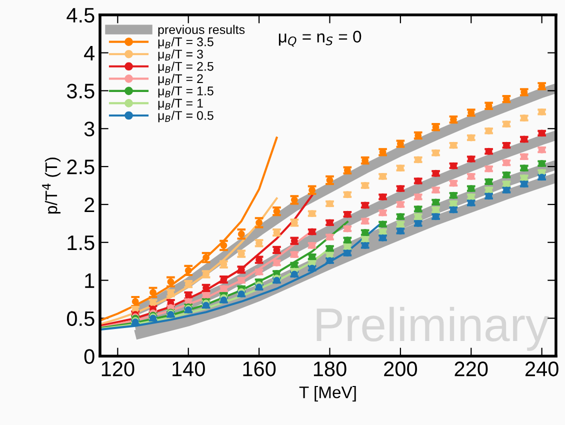  I want to click on y-tick-label: 1, so click(89, 281).